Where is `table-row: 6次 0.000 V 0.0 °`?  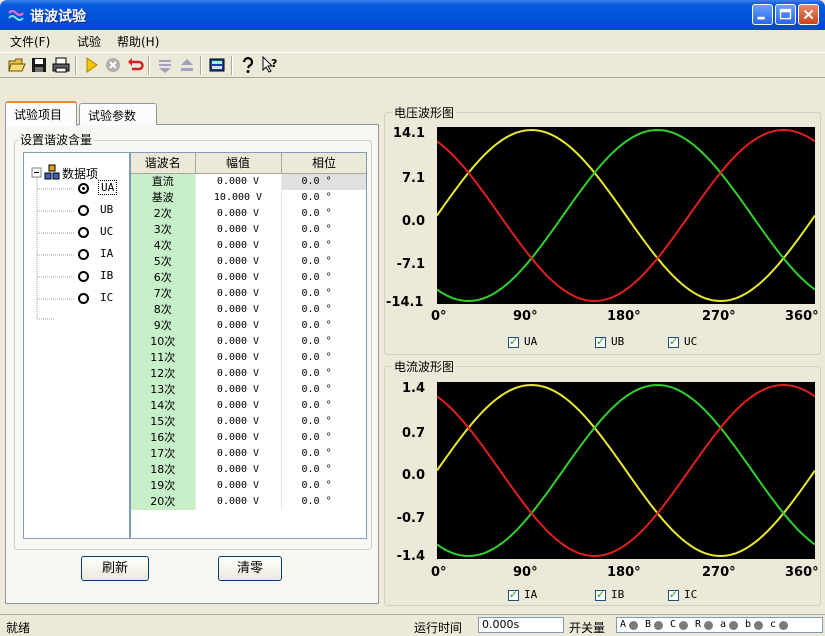 table-row: 6次 0.000 V 0.0 ° is located at coordinates (248, 277).